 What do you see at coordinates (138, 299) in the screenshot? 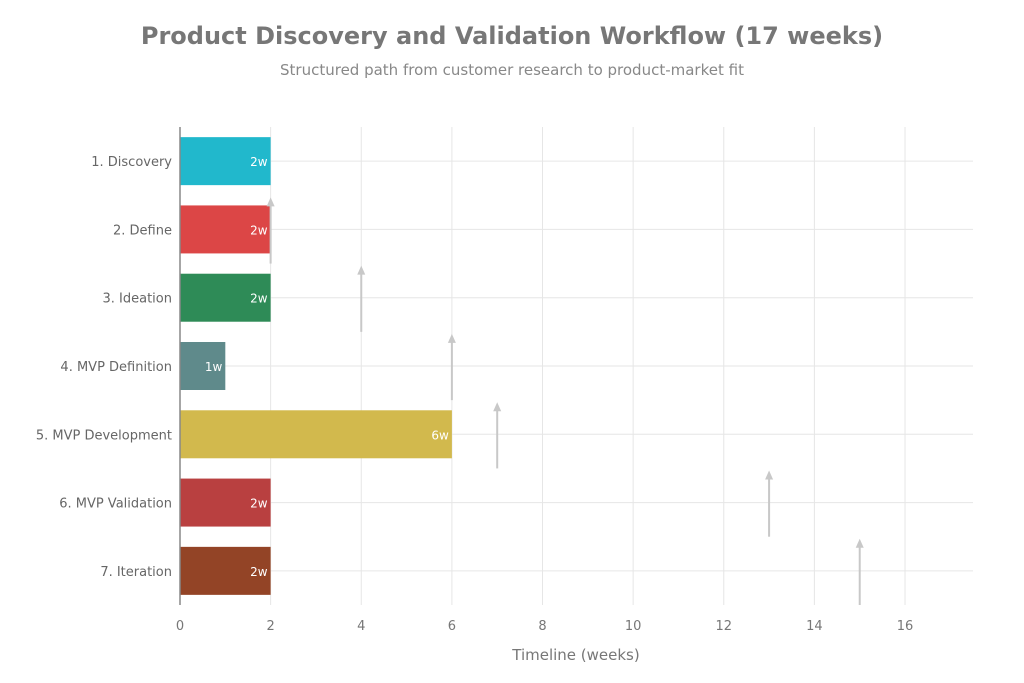
I see `y-tick-label: 3. Ideation` at bounding box center [138, 299].